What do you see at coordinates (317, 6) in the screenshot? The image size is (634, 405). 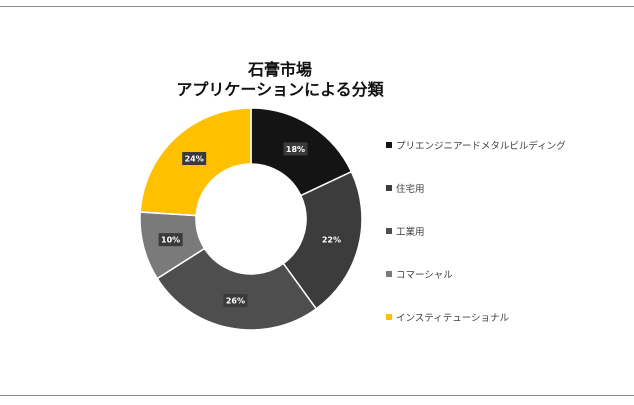 I see `top-divider` at bounding box center [317, 6].